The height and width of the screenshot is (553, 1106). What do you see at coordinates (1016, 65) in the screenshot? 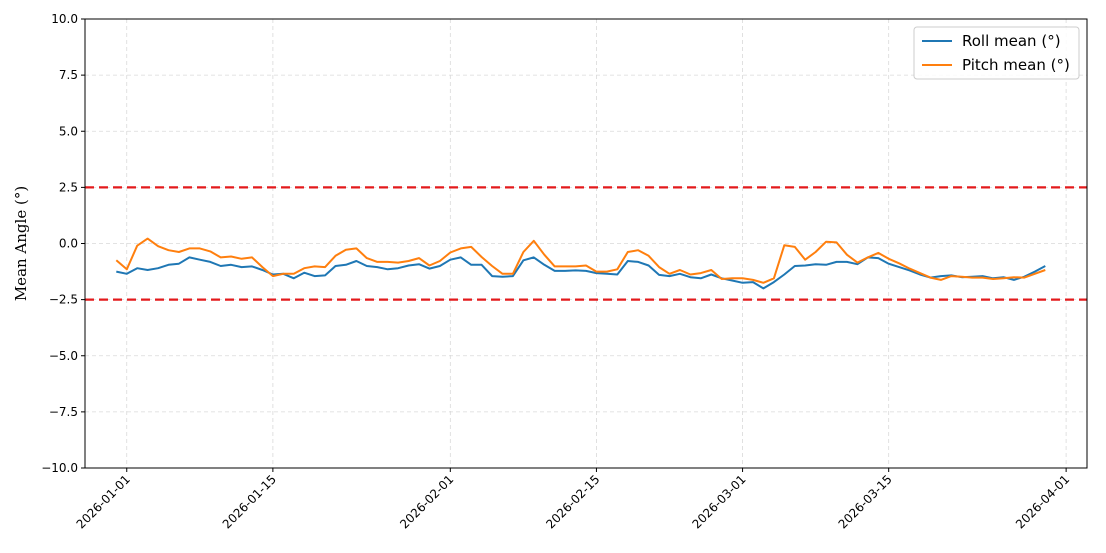
I see `legend-label: Pitch mean (°)` at bounding box center [1016, 65].